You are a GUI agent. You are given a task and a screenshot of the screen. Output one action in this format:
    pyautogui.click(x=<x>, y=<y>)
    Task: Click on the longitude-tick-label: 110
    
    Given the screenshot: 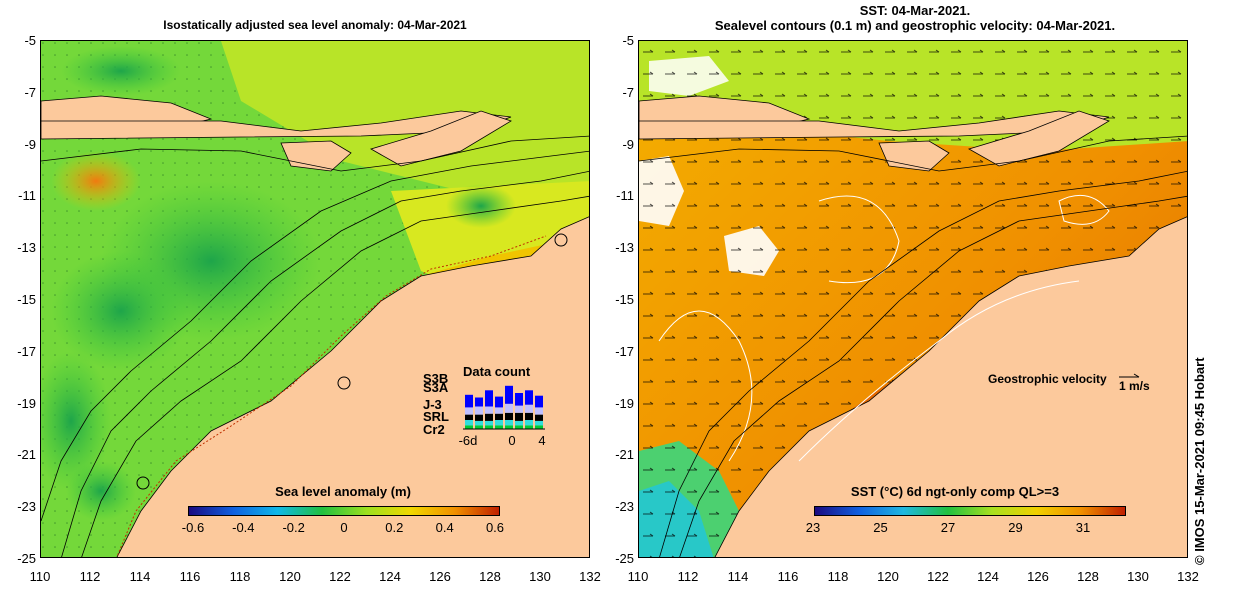 What is the action you would take?
    pyautogui.click(x=638, y=576)
    